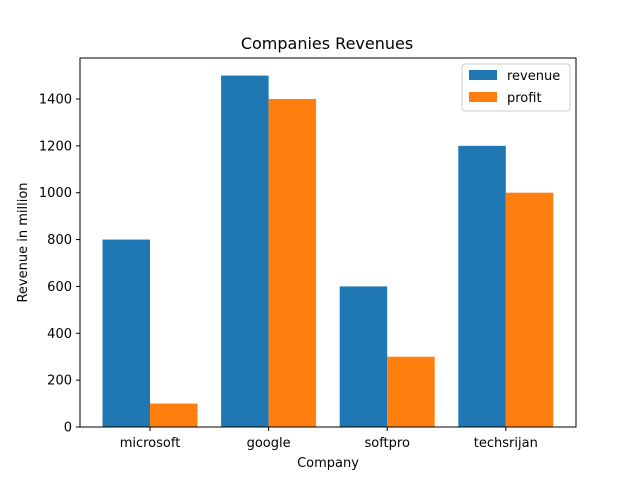  Describe the element at coordinates (59, 264) in the screenshot. I see `y-axis-ticks: 0 200 400 600 800 1000 1200 1400` at that location.